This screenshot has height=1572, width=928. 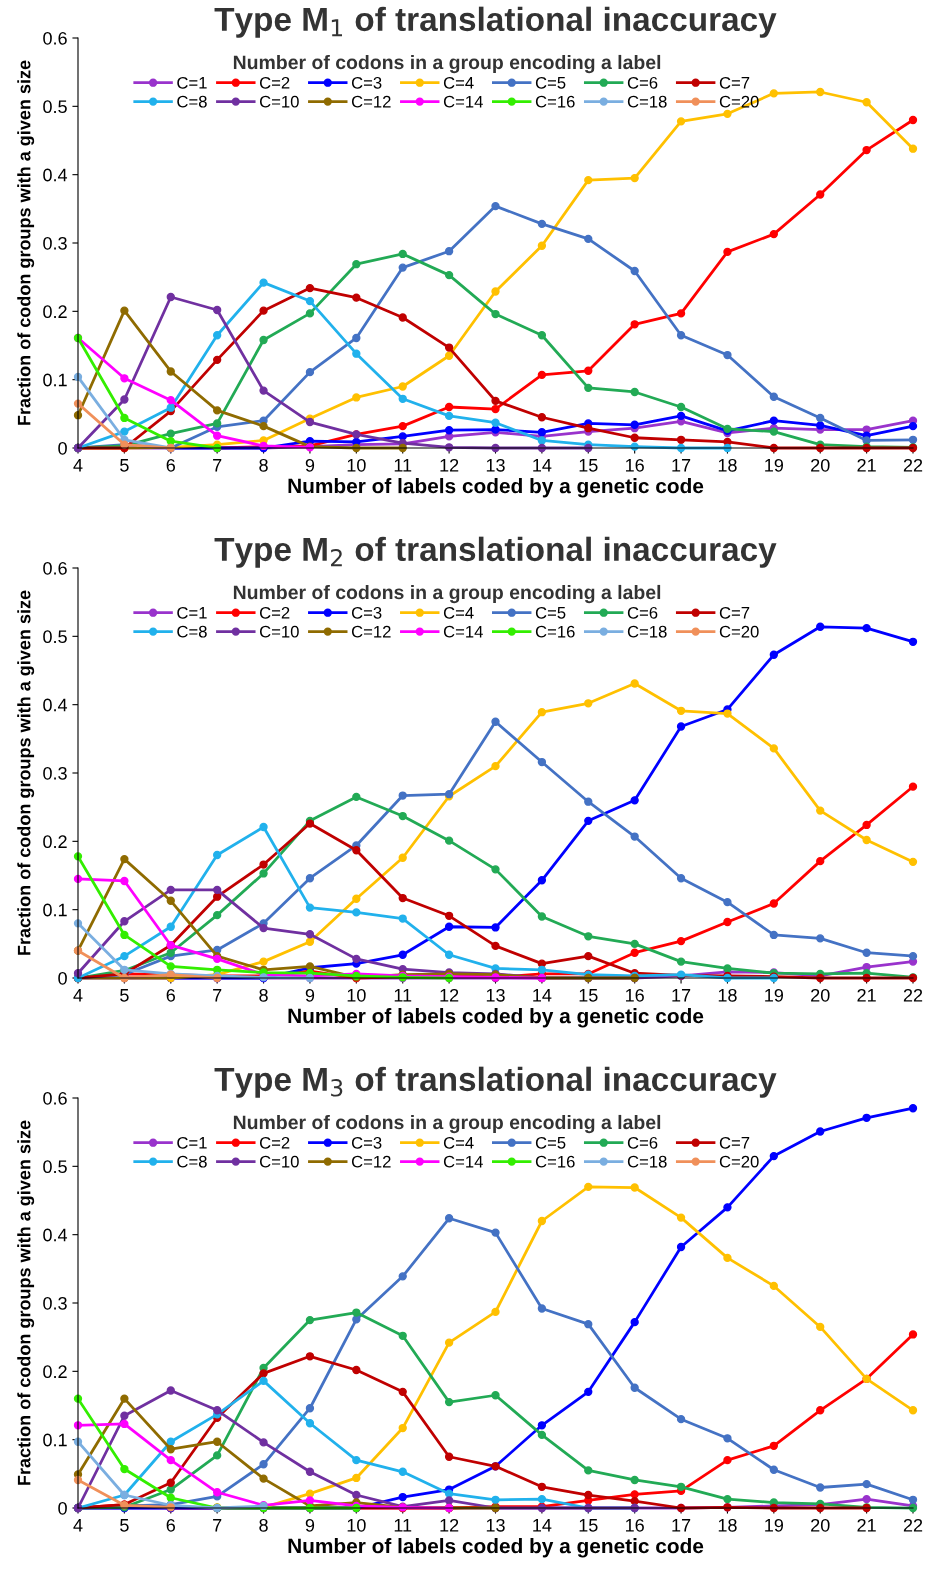 I want to click on x-tick-label: 15, so click(x=588, y=995).